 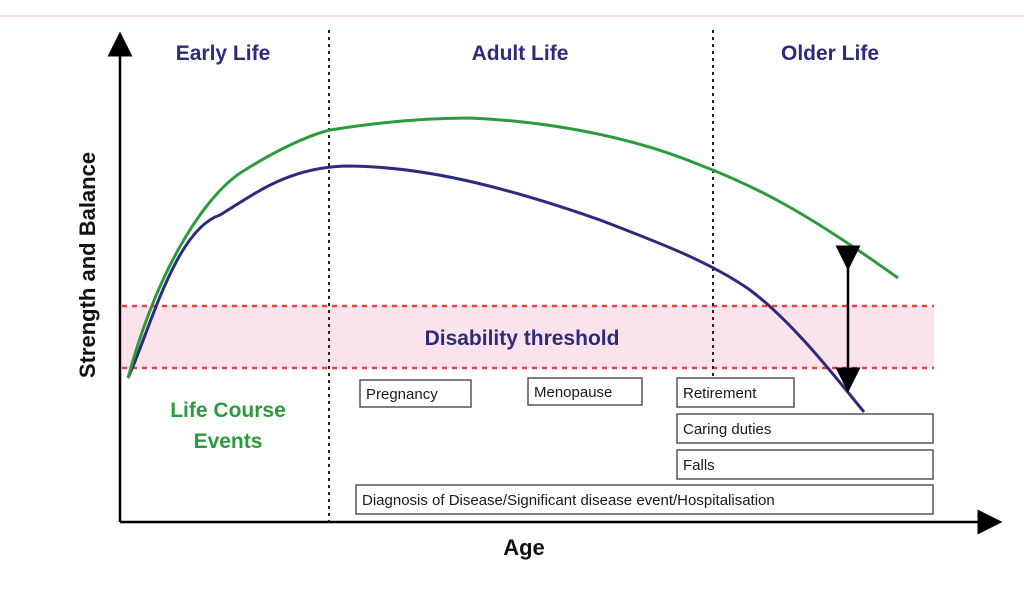 What do you see at coordinates (720, 393) in the screenshot?
I see `svg-text: Retirement` at bounding box center [720, 393].